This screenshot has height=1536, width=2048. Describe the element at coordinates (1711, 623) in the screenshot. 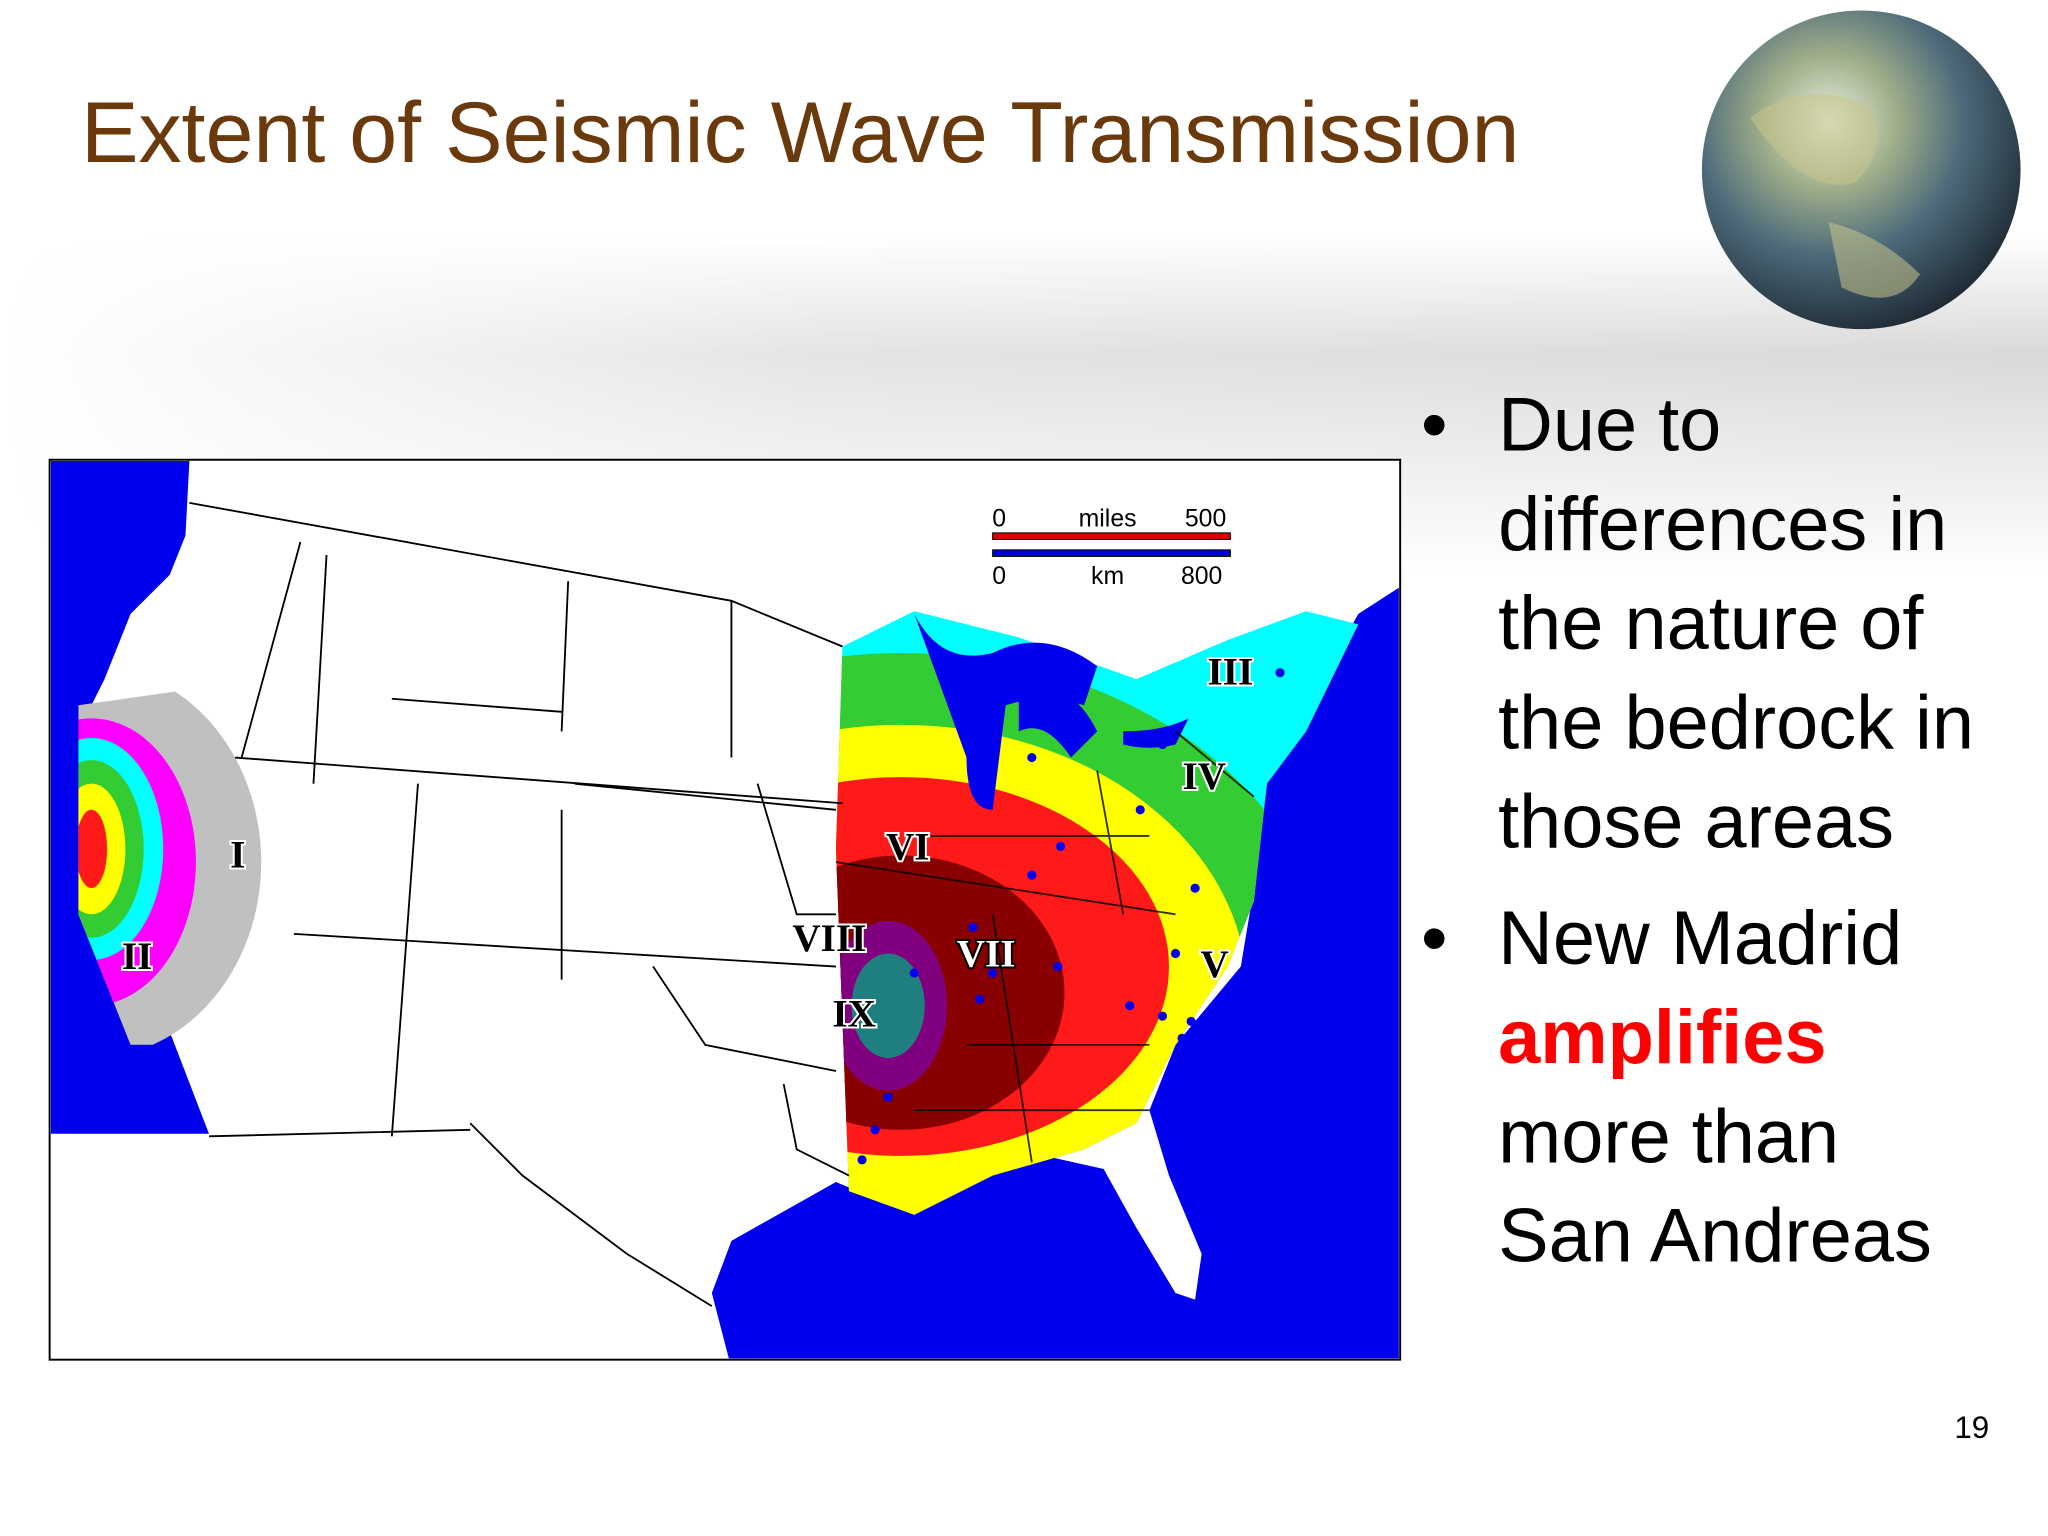

I see `bullet-line: the nature of` at that location.